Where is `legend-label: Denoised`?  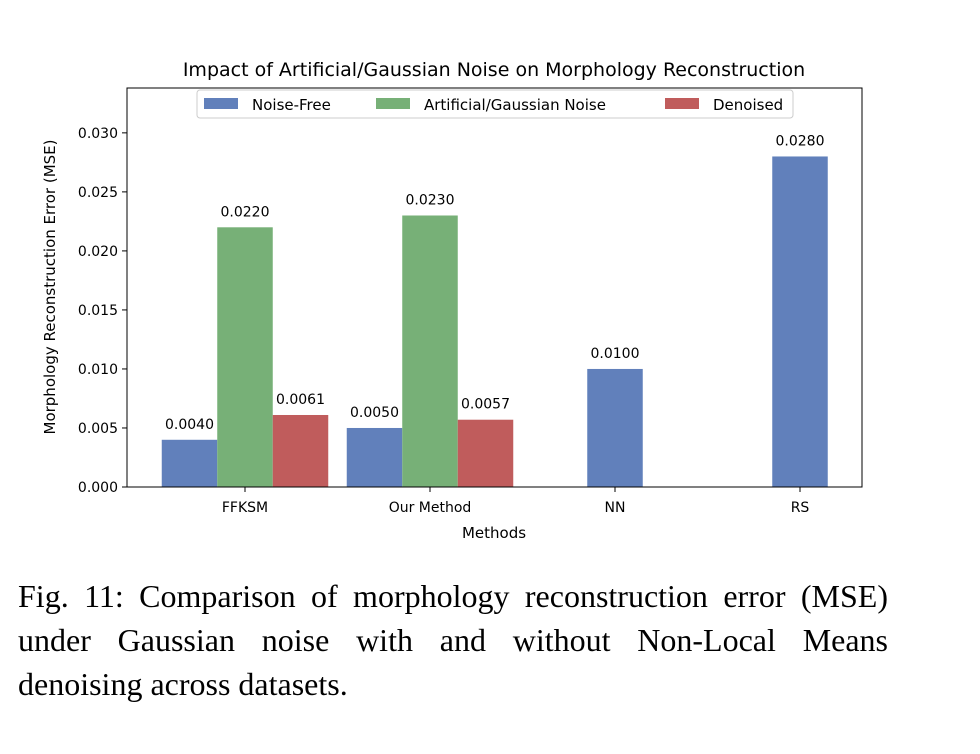
legend-label: Denoised is located at coordinates (748, 105).